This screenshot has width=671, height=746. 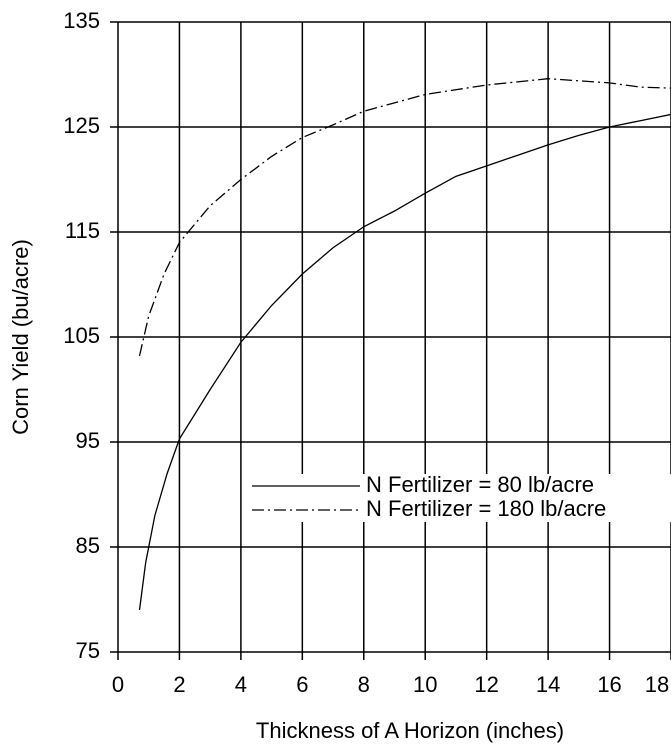 I want to click on legend-label: N Fertilizer = 80 lb/acre, so click(x=480, y=484).